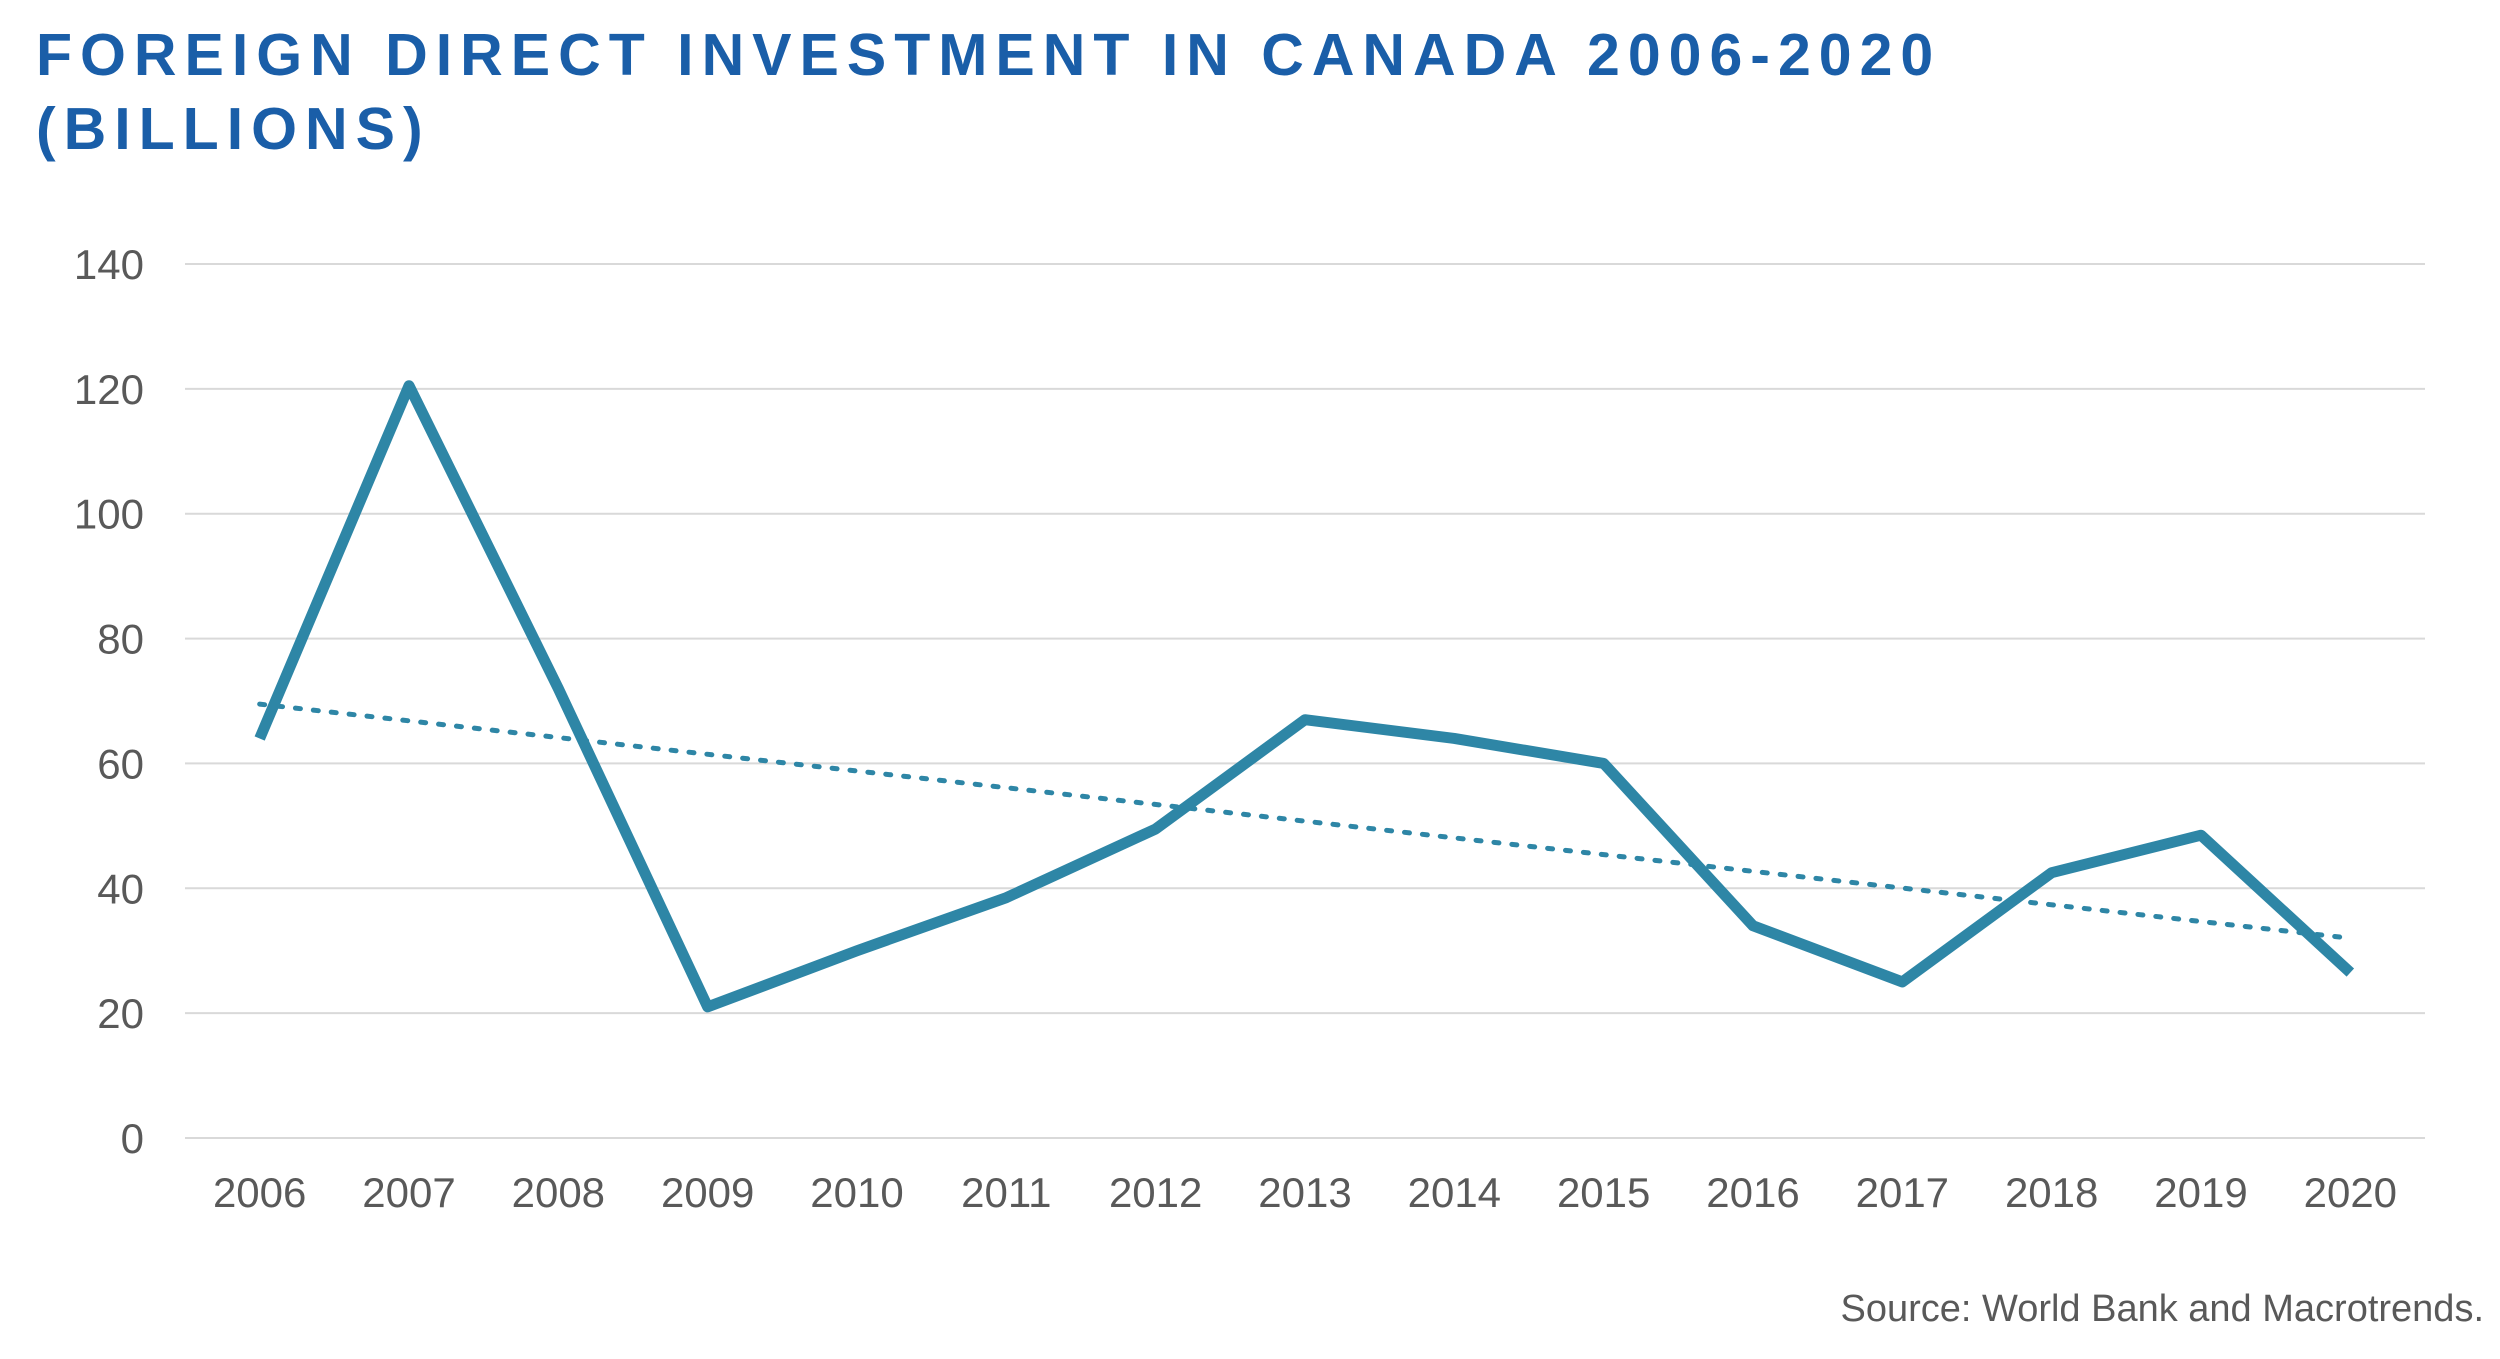 The height and width of the screenshot is (1359, 2500). What do you see at coordinates (120, 1013) in the screenshot?
I see `y-tick-label-20: 20` at bounding box center [120, 1013].